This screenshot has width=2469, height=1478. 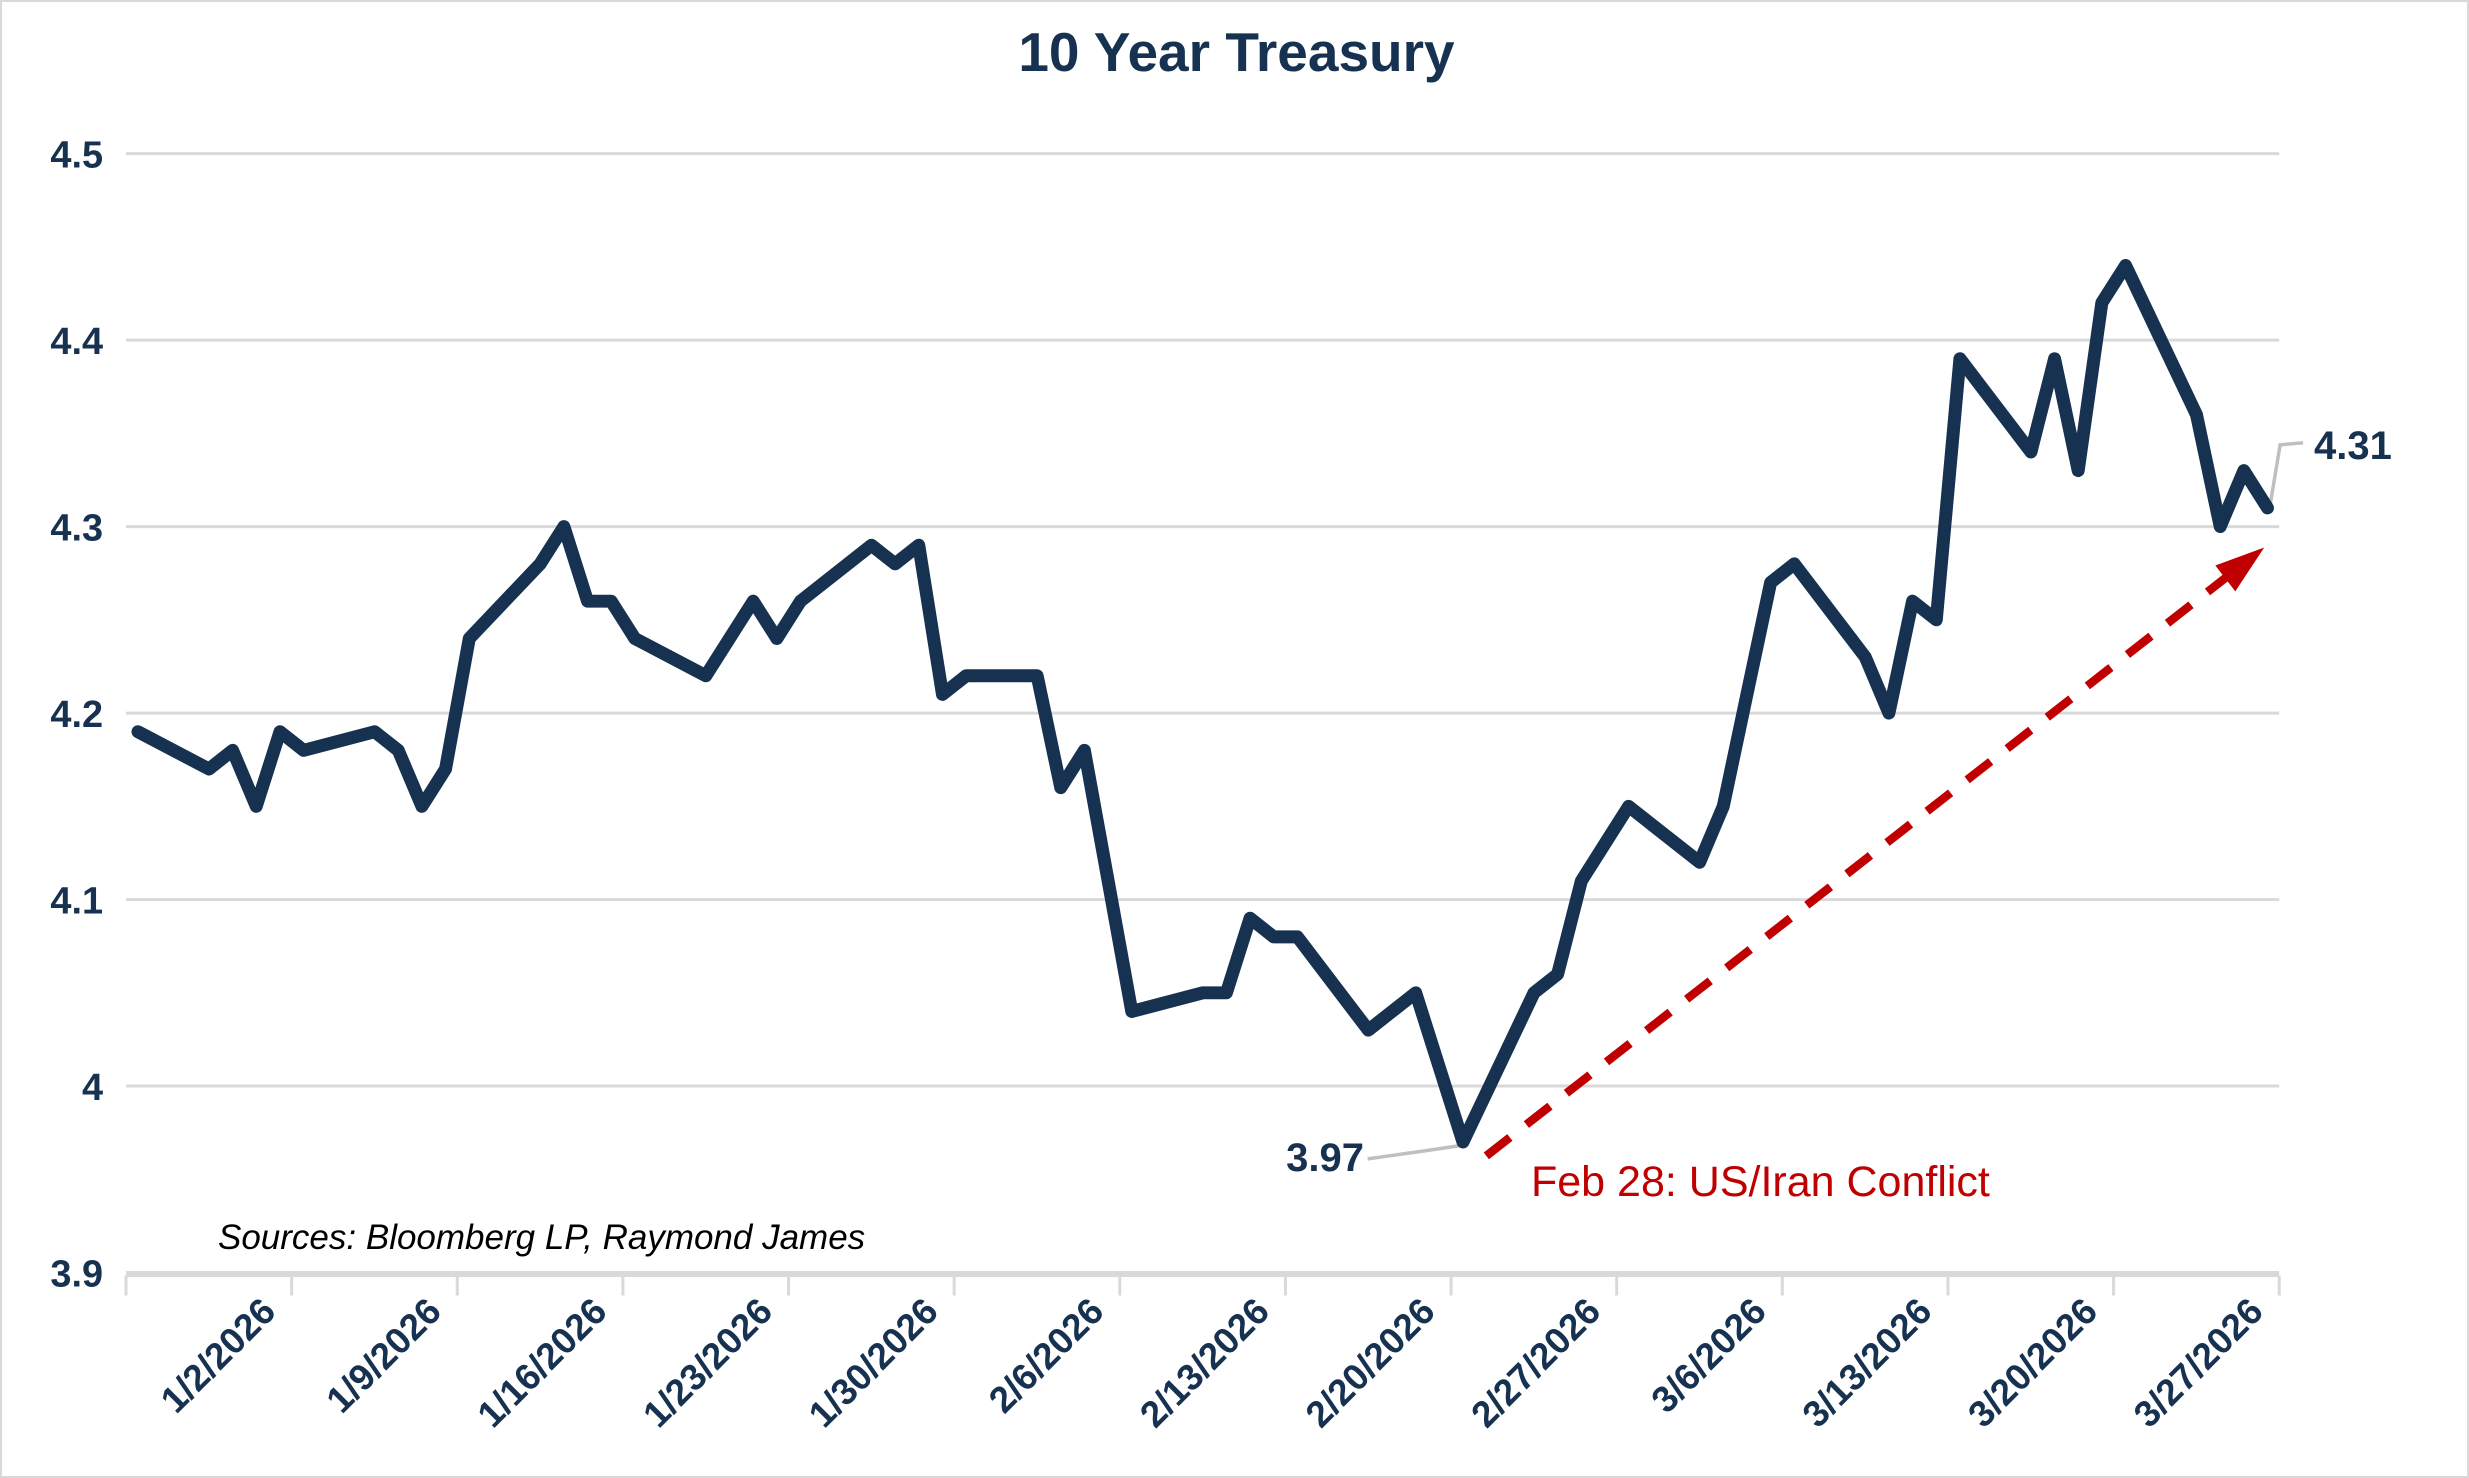 What do you see at coordinates (1413, 1152) in the screenshot?
I see `min-label-leader` at bounding box center [1413, 1152].